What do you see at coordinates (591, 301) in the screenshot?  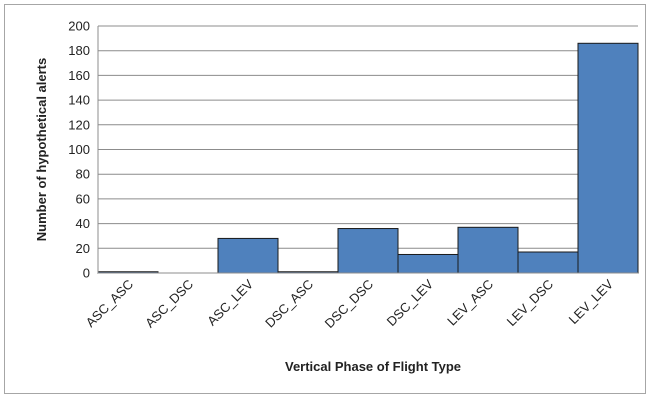 I see `x-tick-label: LEV_LEV` at bounding box center [591, 301].